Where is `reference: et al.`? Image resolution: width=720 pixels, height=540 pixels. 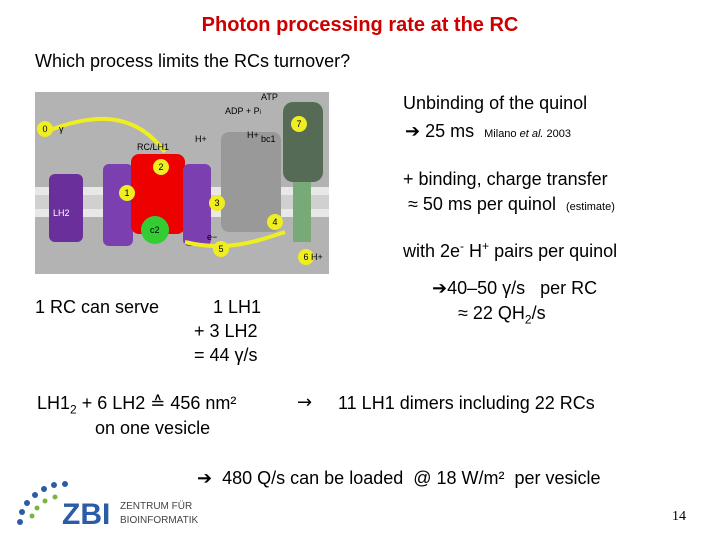 reference: et al. is located at coordinates (531, 134).